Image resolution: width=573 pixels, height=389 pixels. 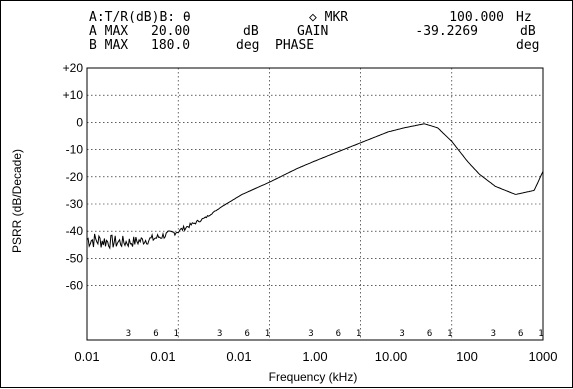 What do you see at coordinates (75, 204) in the screenshot?
I see `y-tick-label: -30` at bounding box center [75, 204].